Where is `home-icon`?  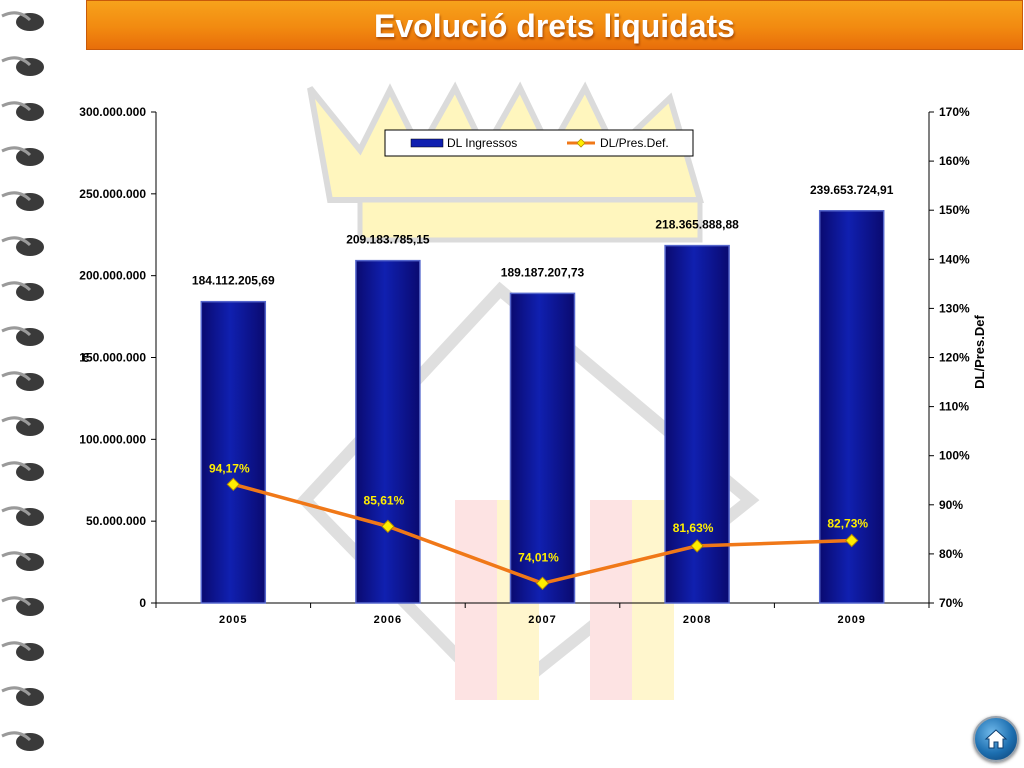 home-icon is located at coordinates (996, 739).